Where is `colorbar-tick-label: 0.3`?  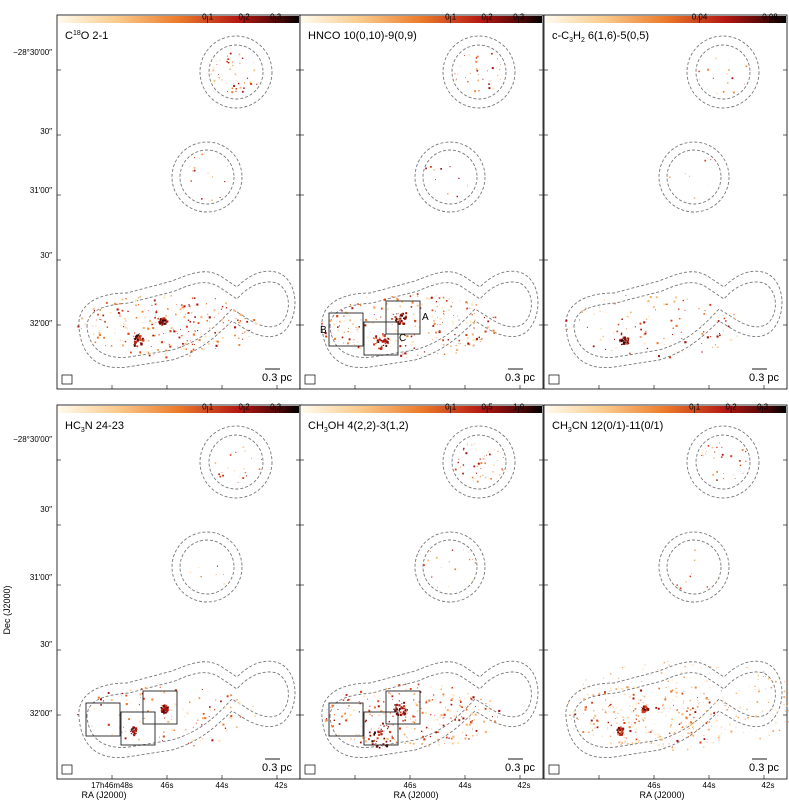 colorbar-tick-label: 0.3 is located at coordinates (763, 407).